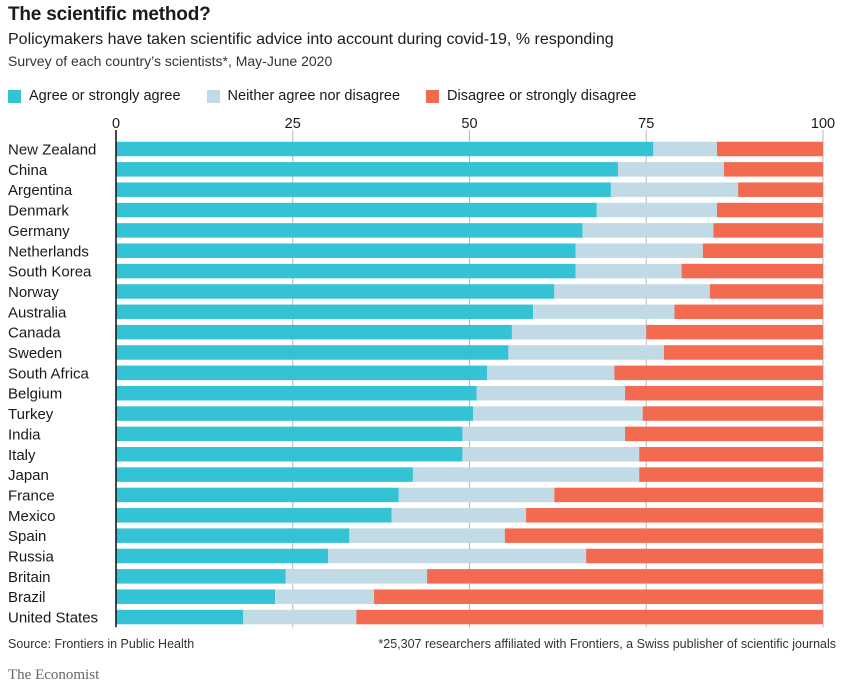  What do you see at coordinates (28, 475) in the screenshot?
I see `category-label: Japan` at bounding box center [28, 475].